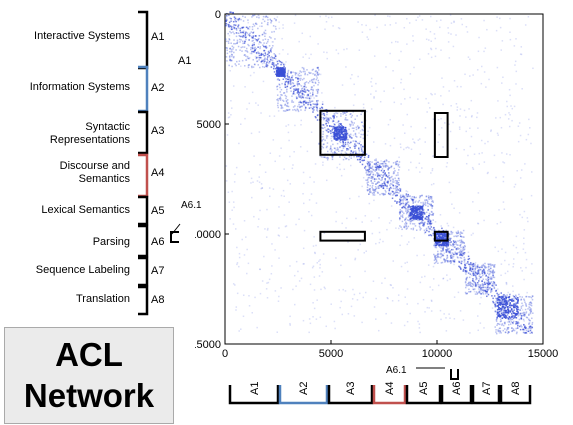  I want to click on highlight-boxes, so click(384, 175).